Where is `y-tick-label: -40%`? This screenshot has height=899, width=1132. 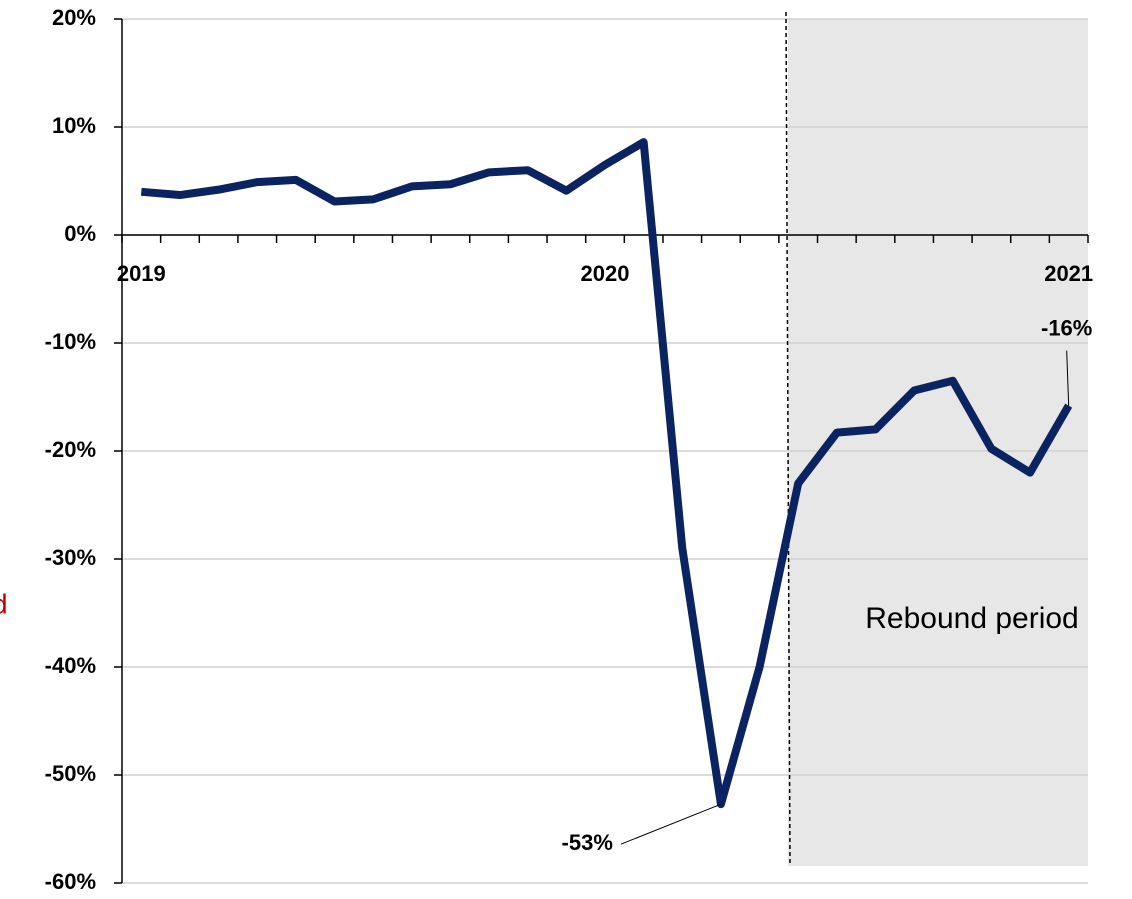 y-tick-label: -40% is located at coordinates (70, 665).